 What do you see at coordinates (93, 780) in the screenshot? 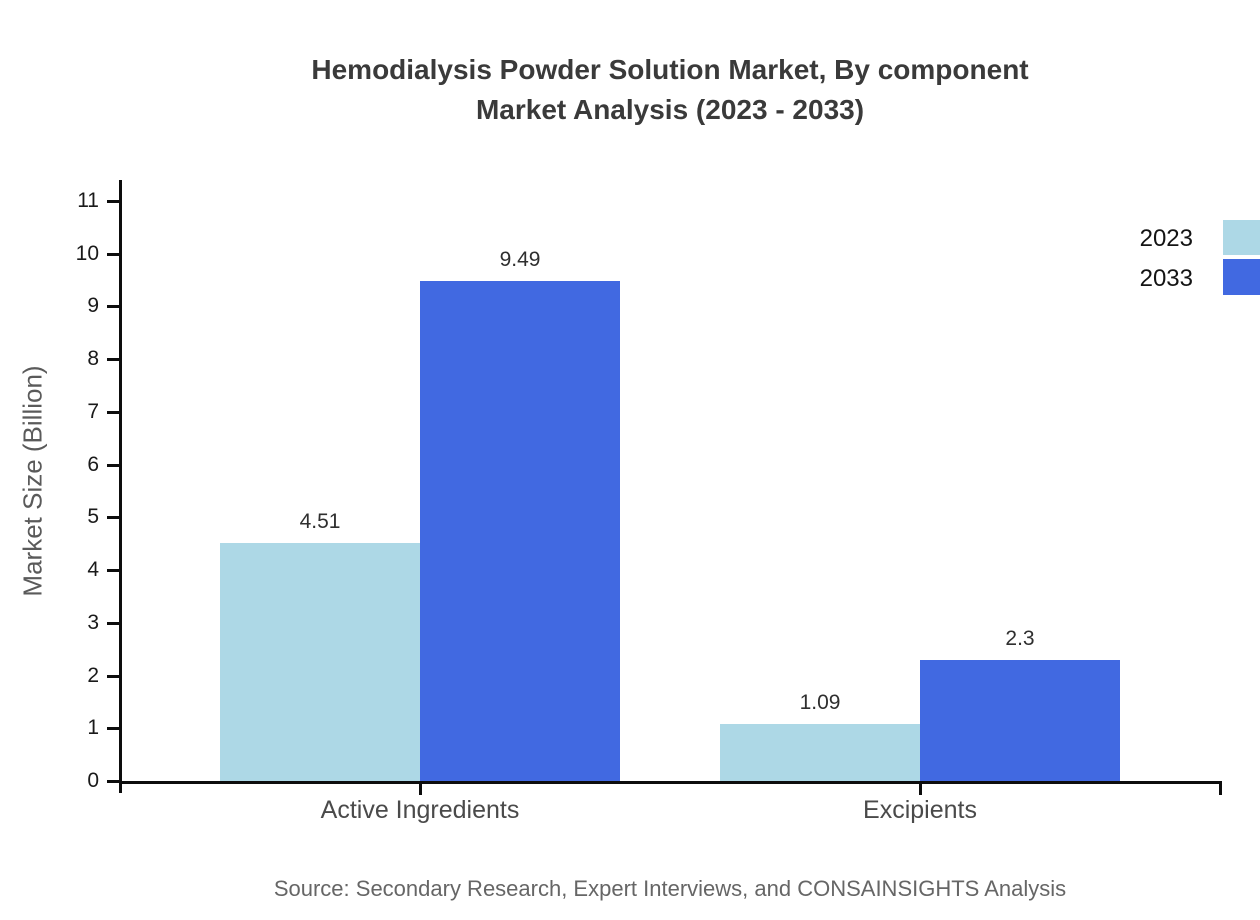
I see `y-tick-label: 0` at bounding box center [93, 780].